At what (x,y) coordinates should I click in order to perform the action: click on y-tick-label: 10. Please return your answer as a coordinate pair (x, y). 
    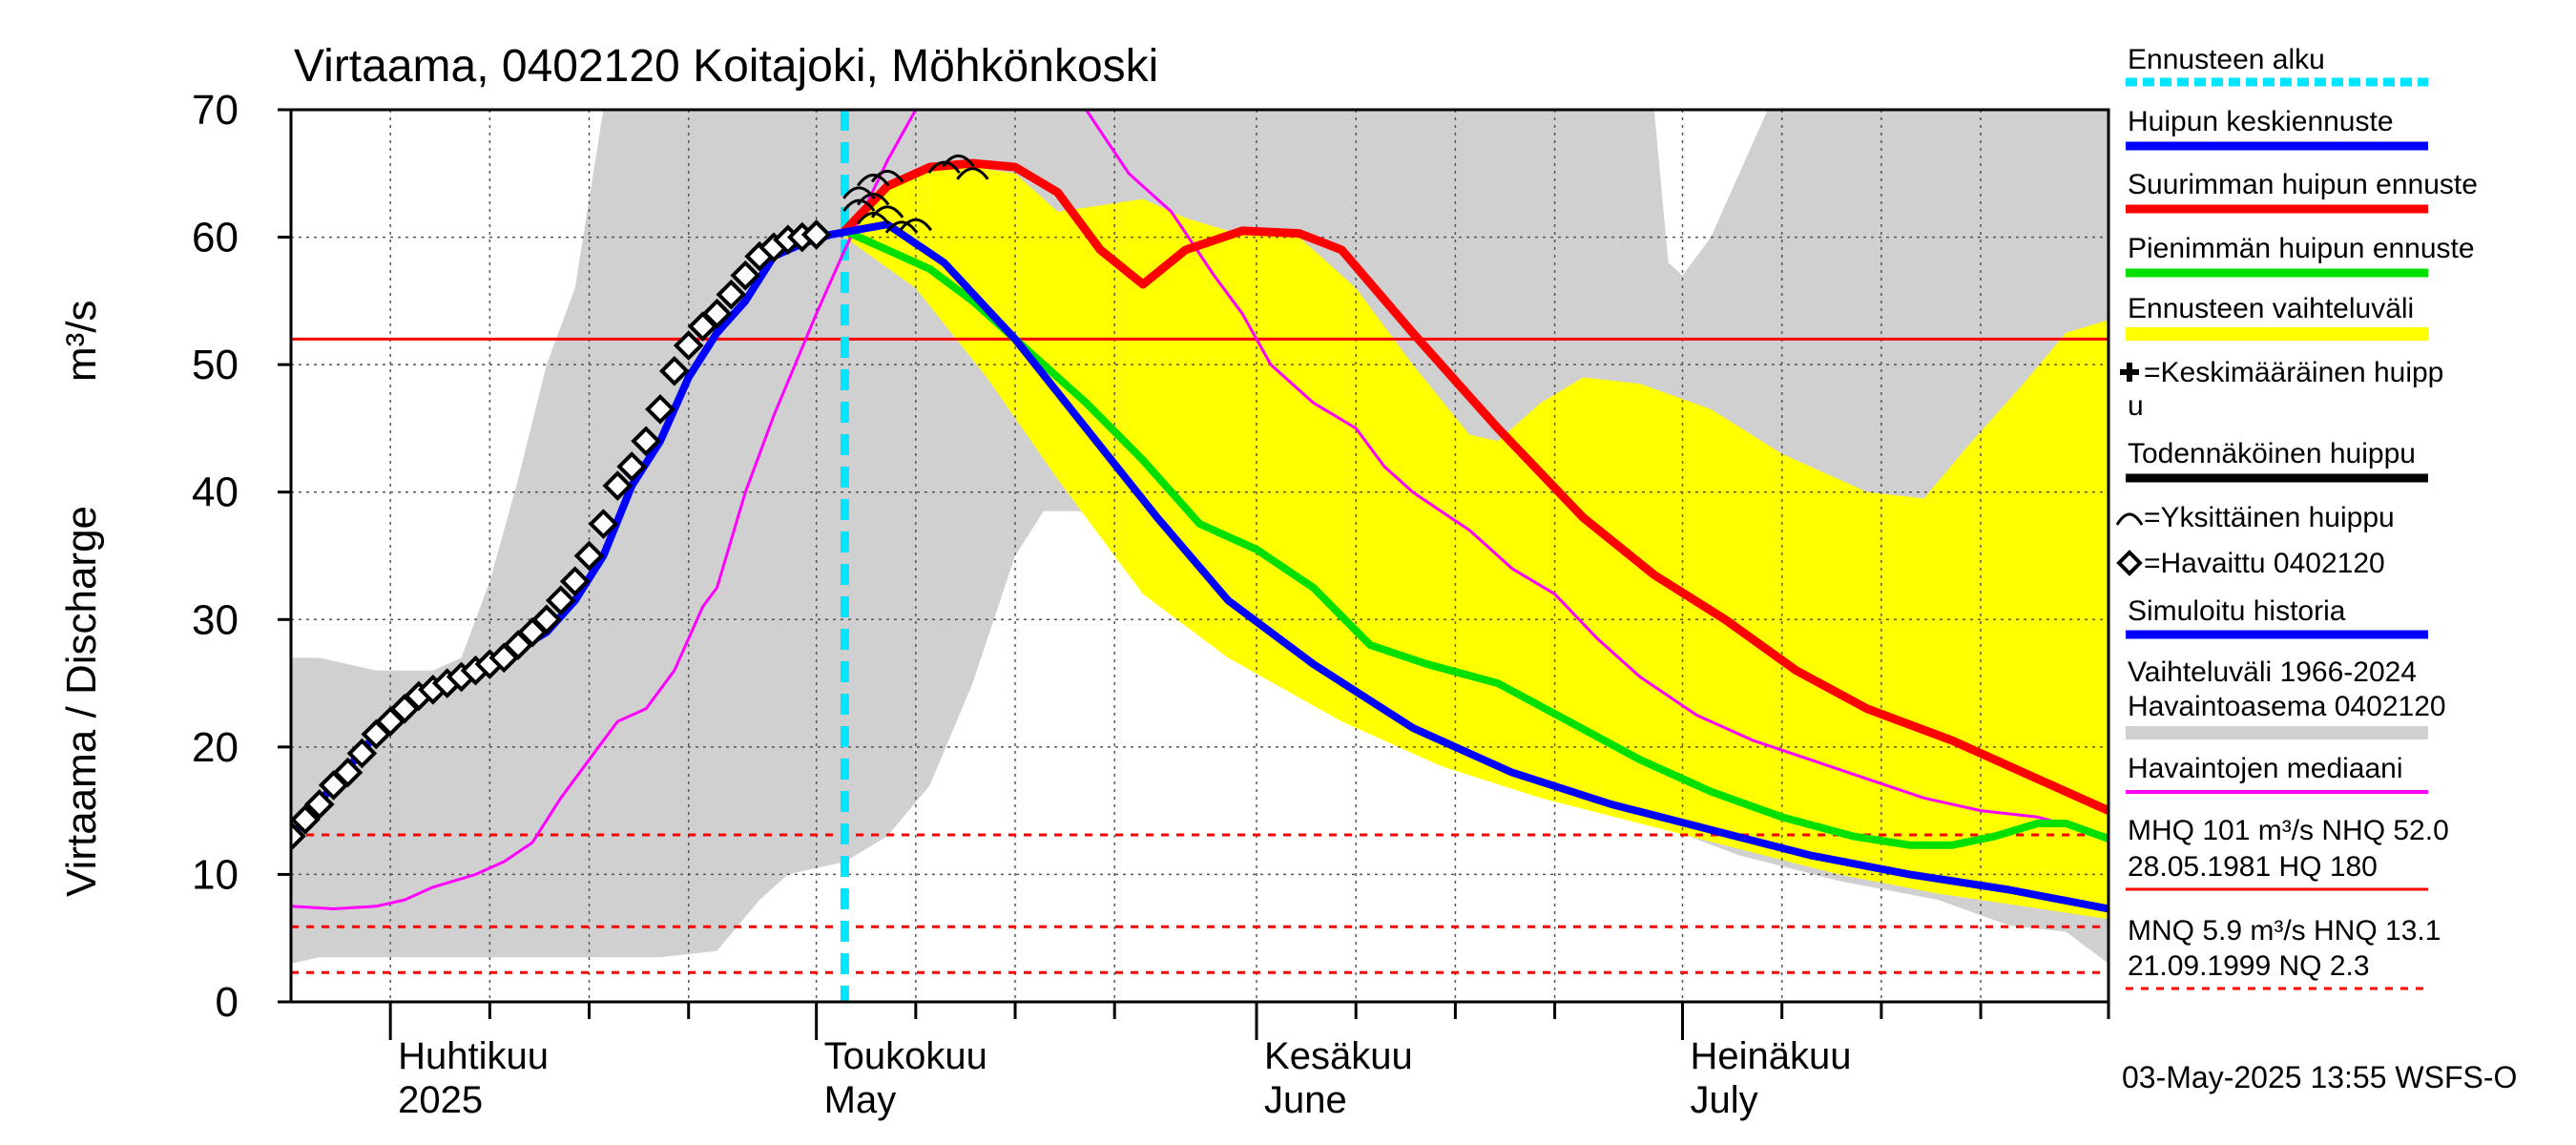
    Looking at the image, I should click on (215, 875).